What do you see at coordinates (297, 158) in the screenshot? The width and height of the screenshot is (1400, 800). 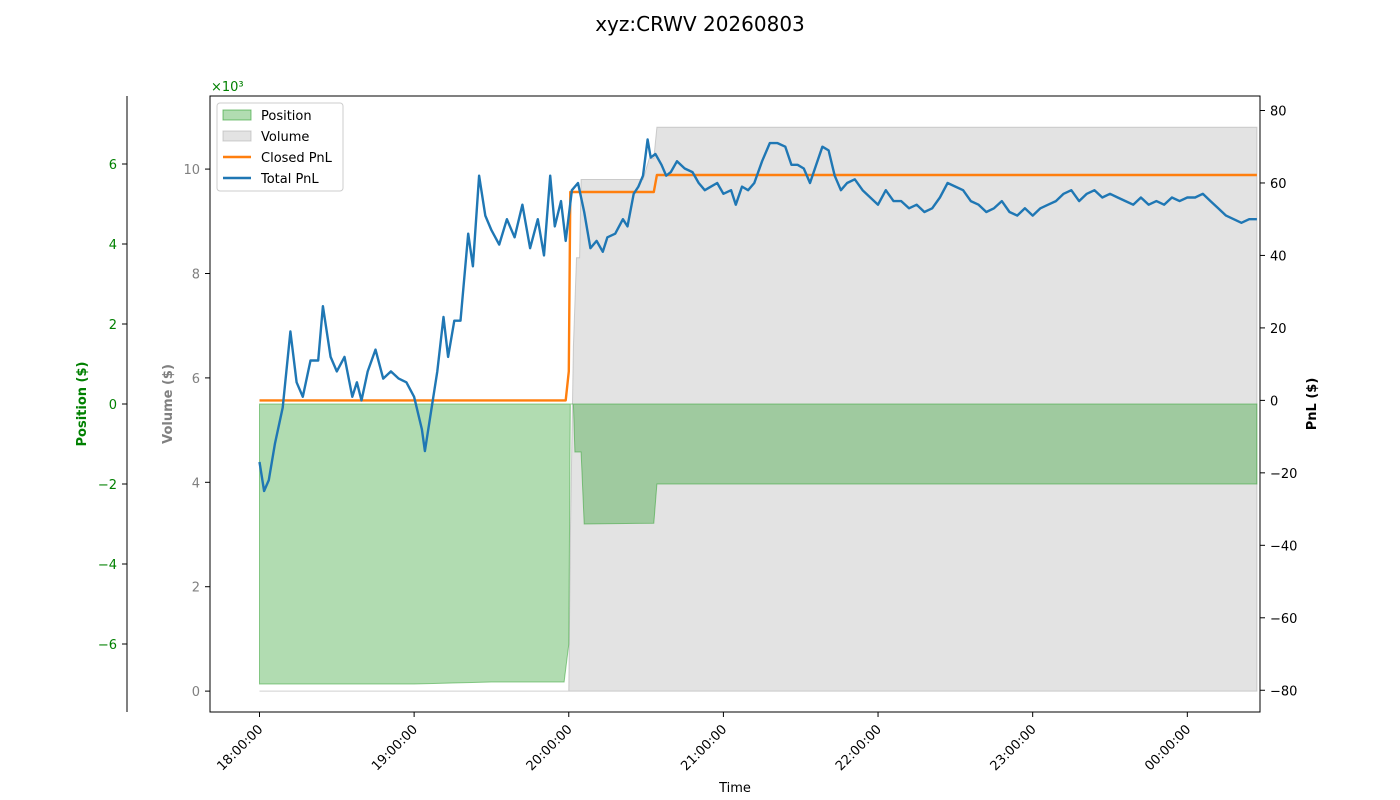 I see `legend-label: Closed PnL` at bounding box center [297, 158].